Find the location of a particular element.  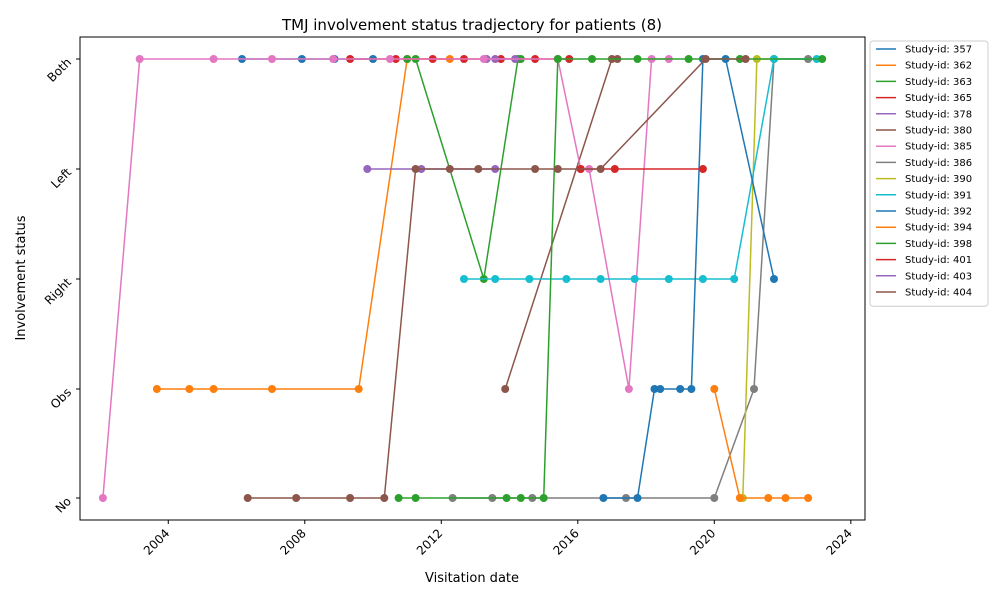

legend-label: Study-id: 392 is located at coordinates (938, 212).